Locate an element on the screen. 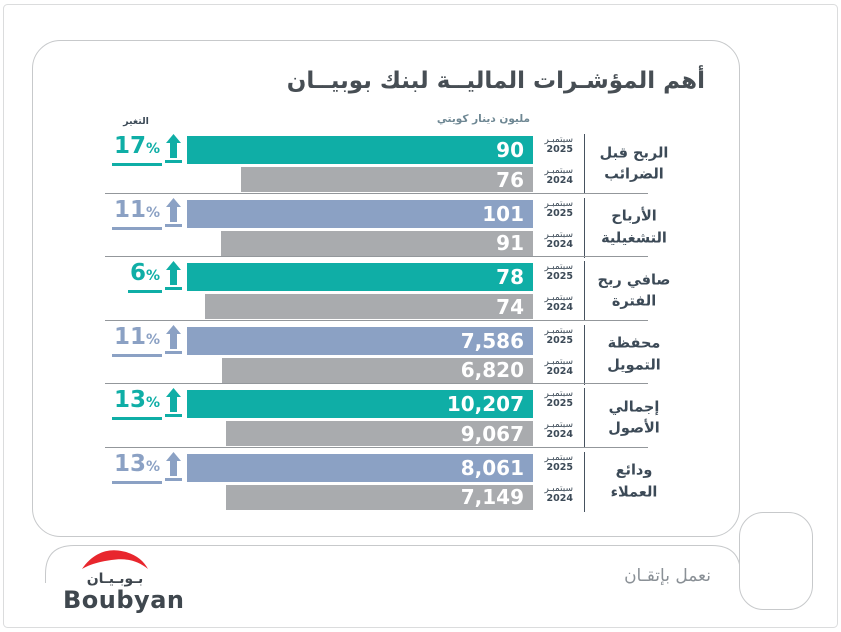 The height and width of the screenshot is (632, 841). bar-current-year: 7,586 is located at coordinates (360, 340).